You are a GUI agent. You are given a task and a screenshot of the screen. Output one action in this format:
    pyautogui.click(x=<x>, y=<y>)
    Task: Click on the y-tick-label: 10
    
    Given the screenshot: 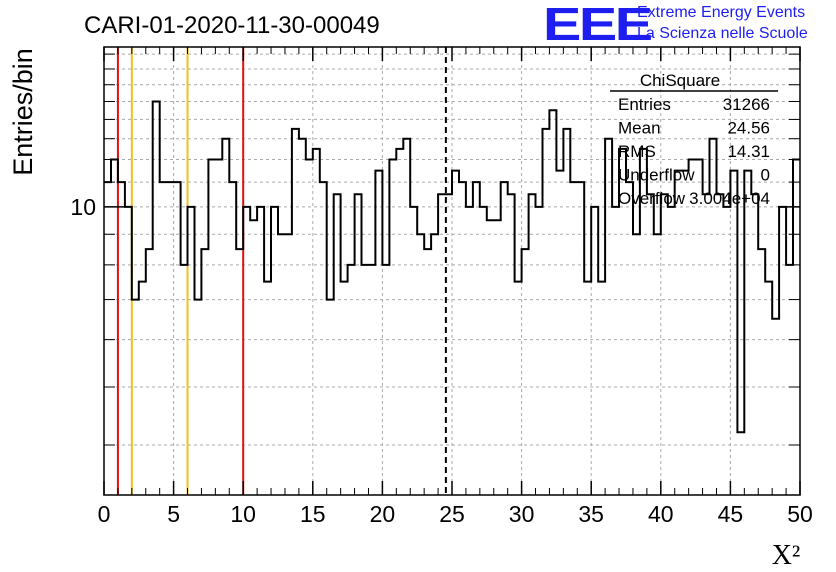 What is the action you would take?
    pyautogui.click(x=83, y=207)
    